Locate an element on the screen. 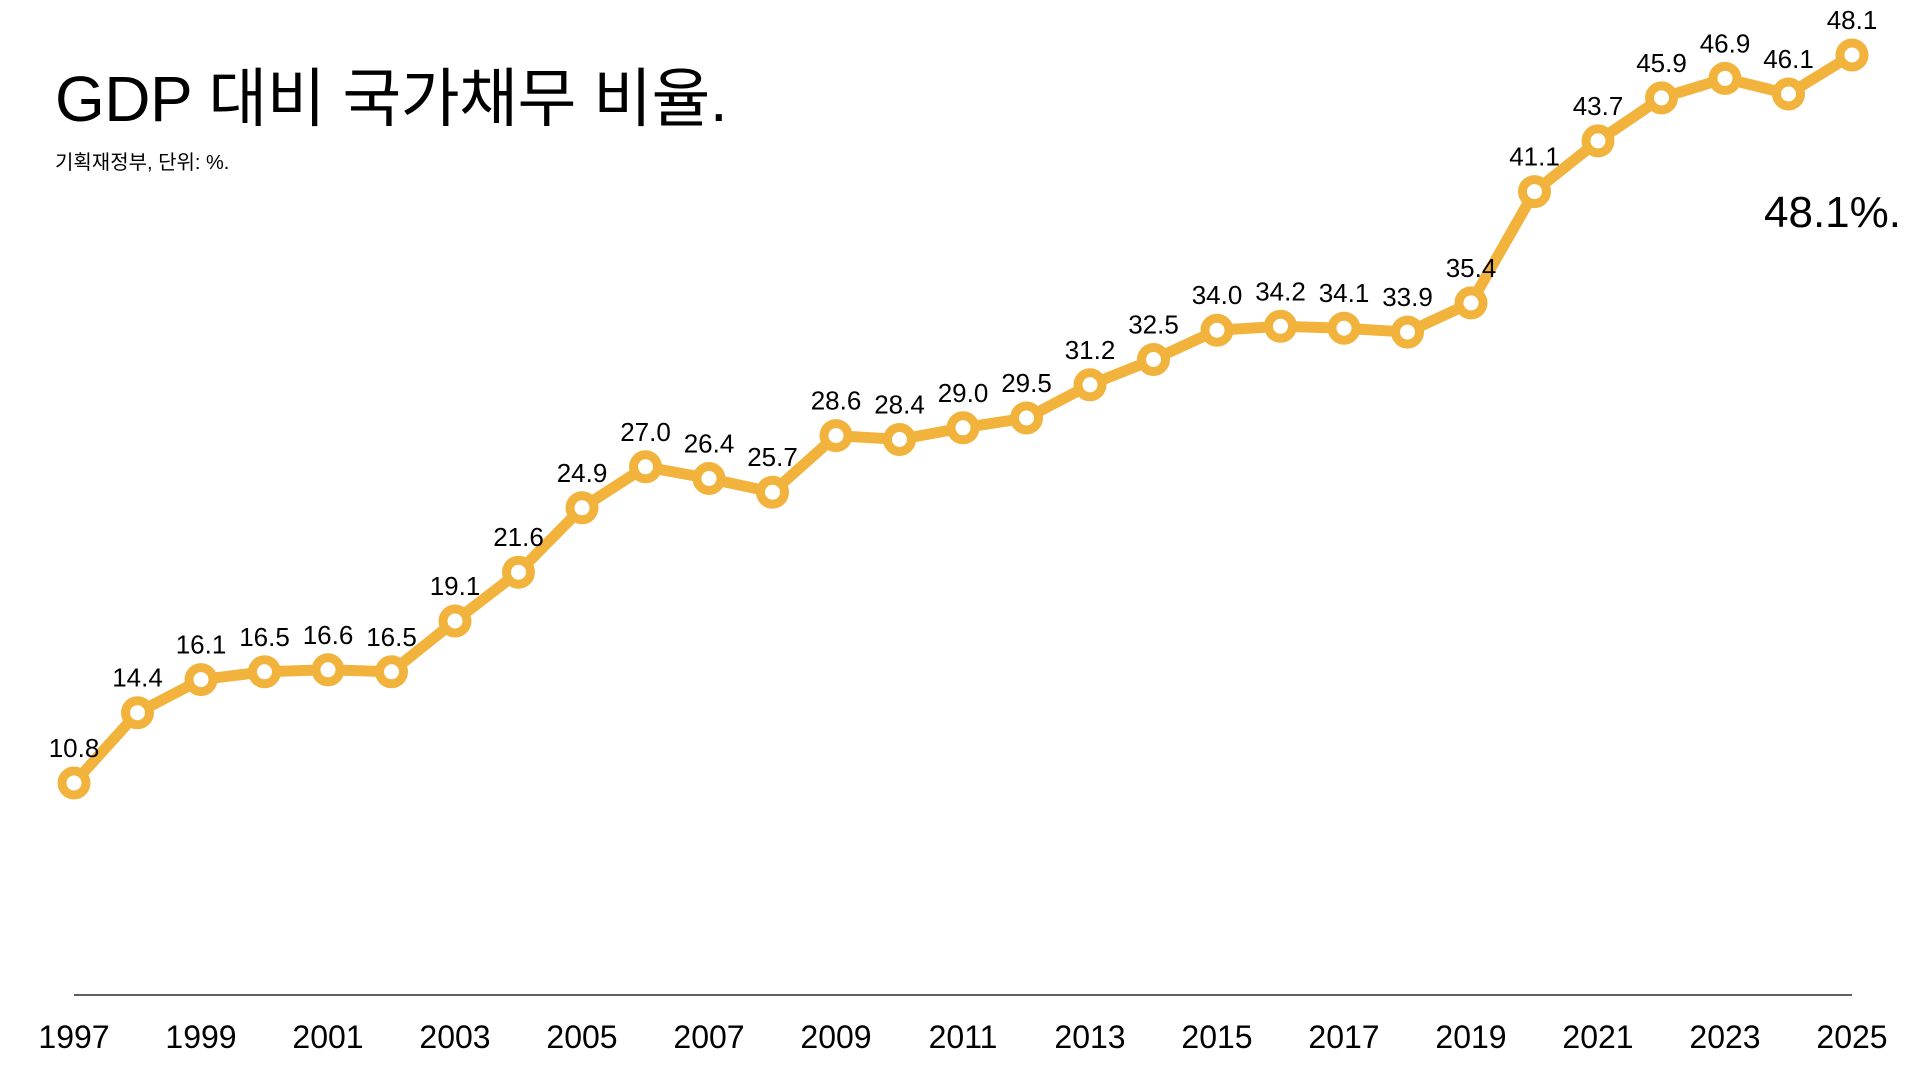 This screenshot has height=1080, width=1920. data-point-2019 is located at coordinates (1471, 303).